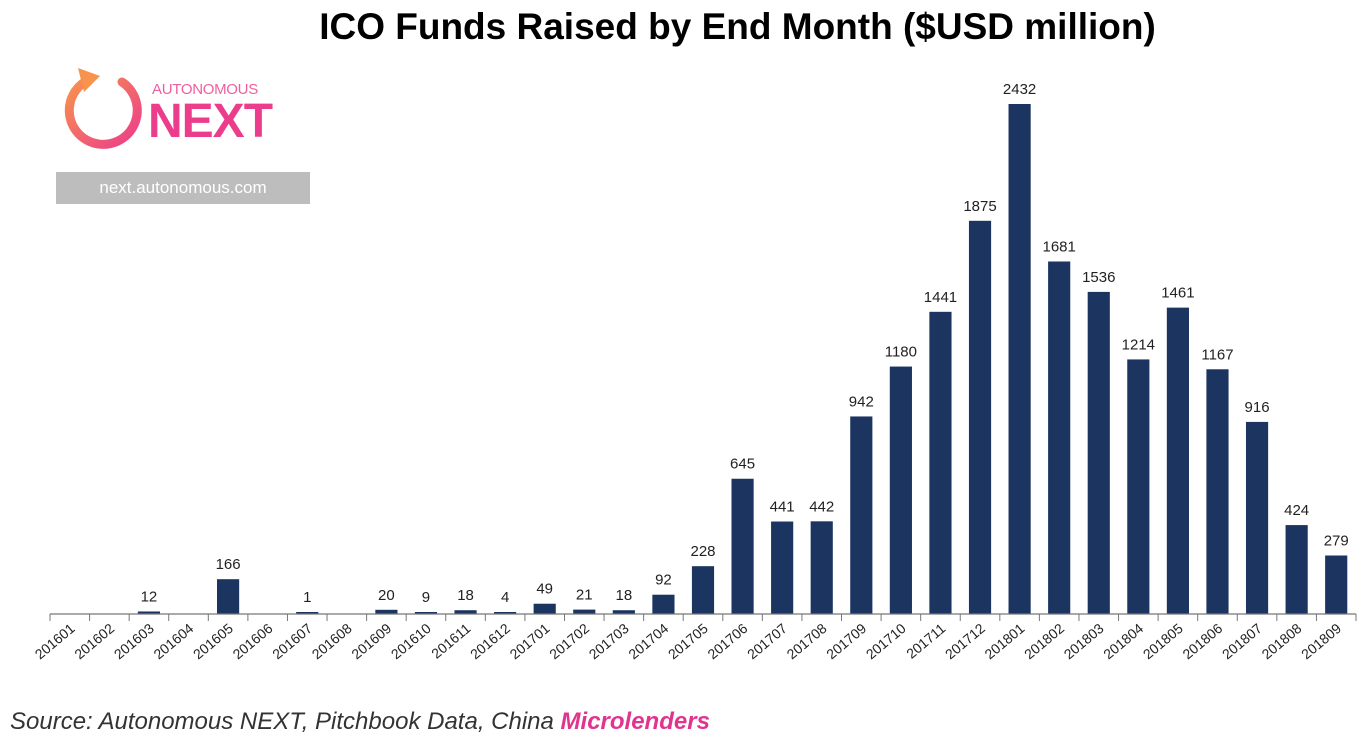 This screenshot has height=752, width=1362. Describe the element at coordinates (1044, 641) in the screenshot. I see `x-tick-label-201802: 201802` at that location.